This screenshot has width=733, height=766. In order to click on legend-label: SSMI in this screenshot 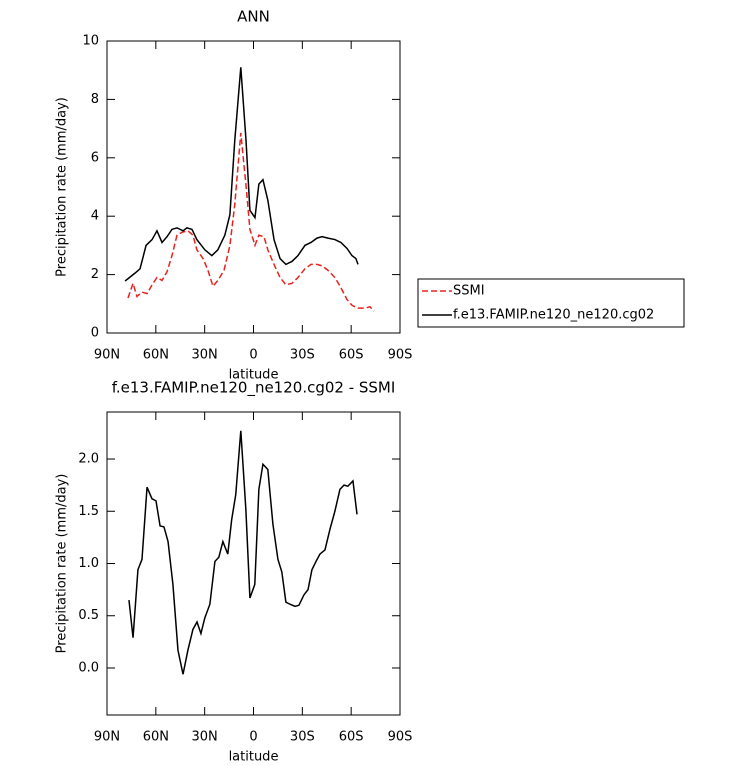, I will do `click(469, 291)`.